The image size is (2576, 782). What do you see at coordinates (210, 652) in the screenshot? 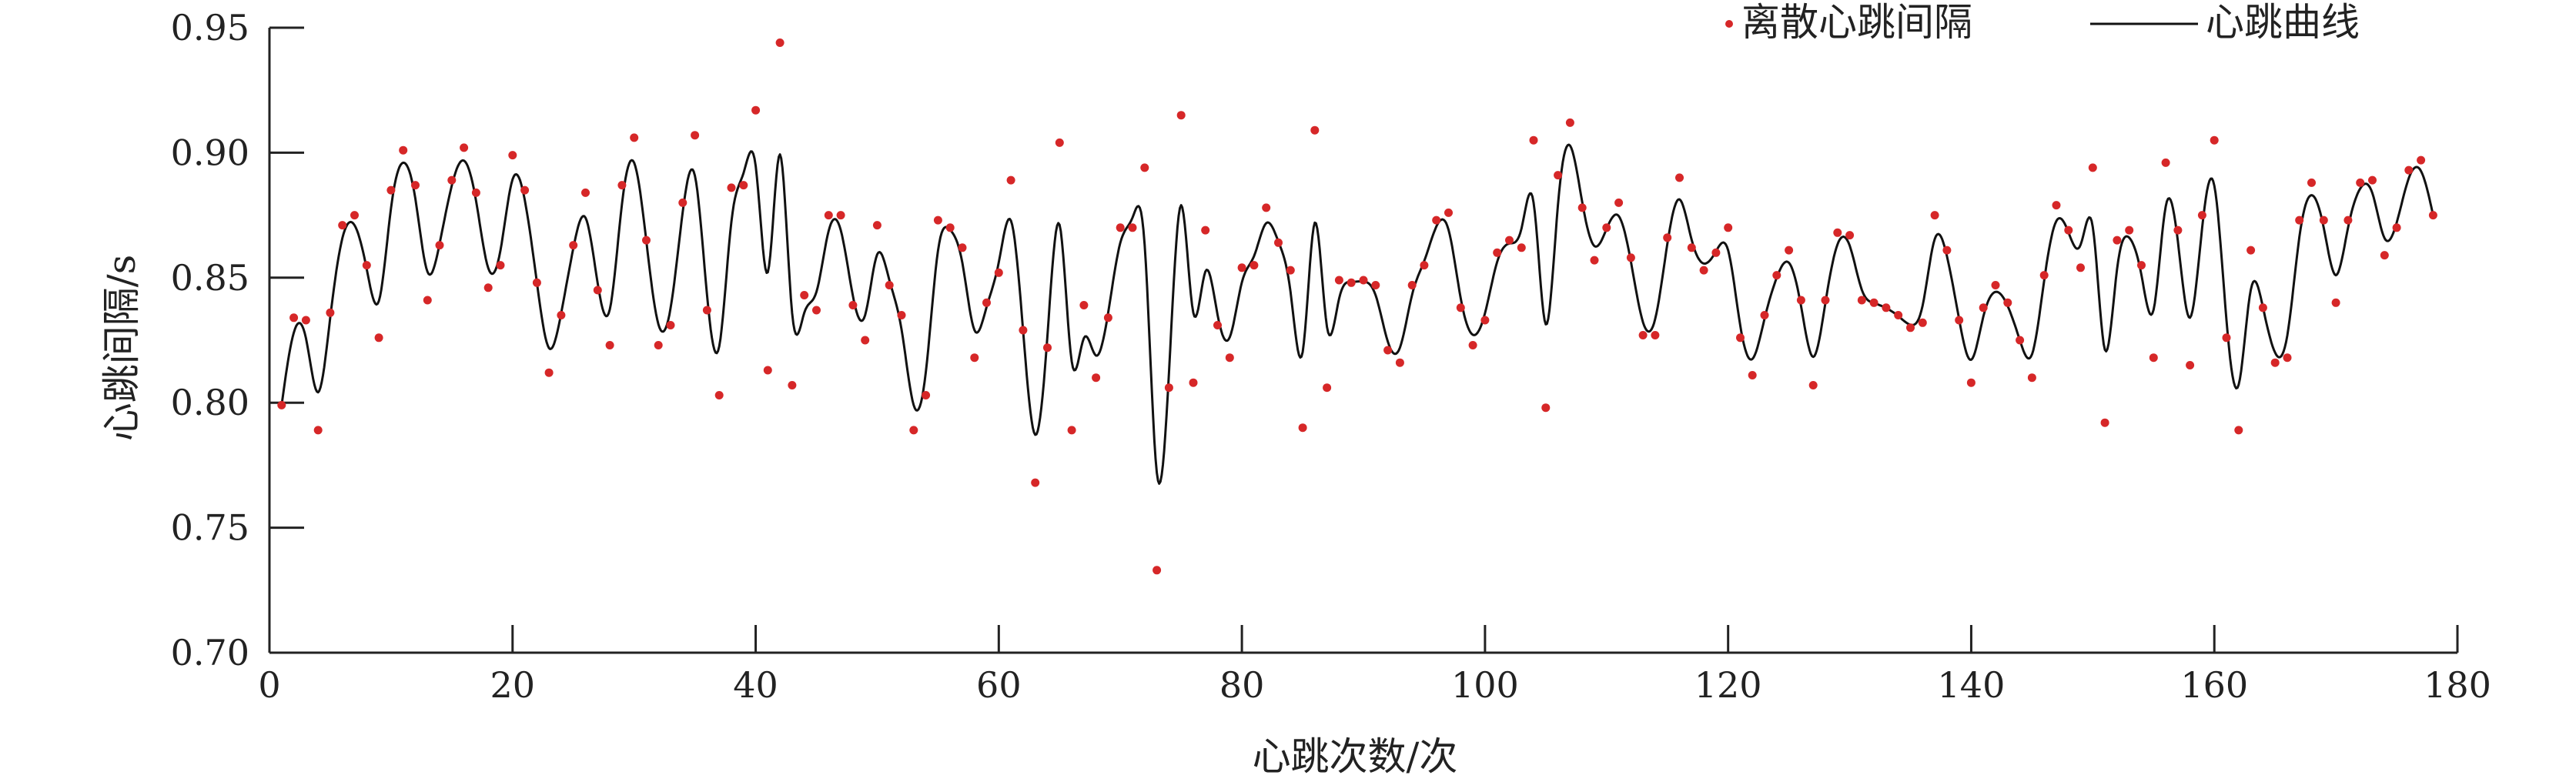
I see `y-tick-label: 0.70` at bounding box center [210, 652].